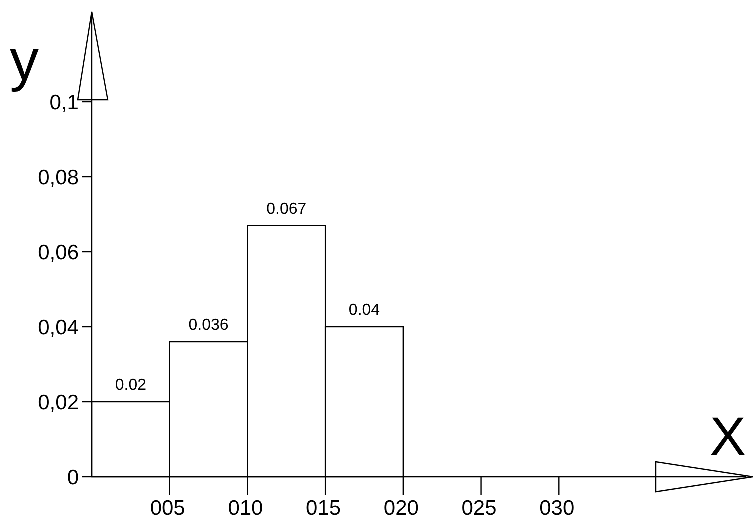 This screenshot has height=530, width=755. Describe the element at coordinates (64, 102) in the screenshot. I see `y-tick-label: 0,1` at that location.